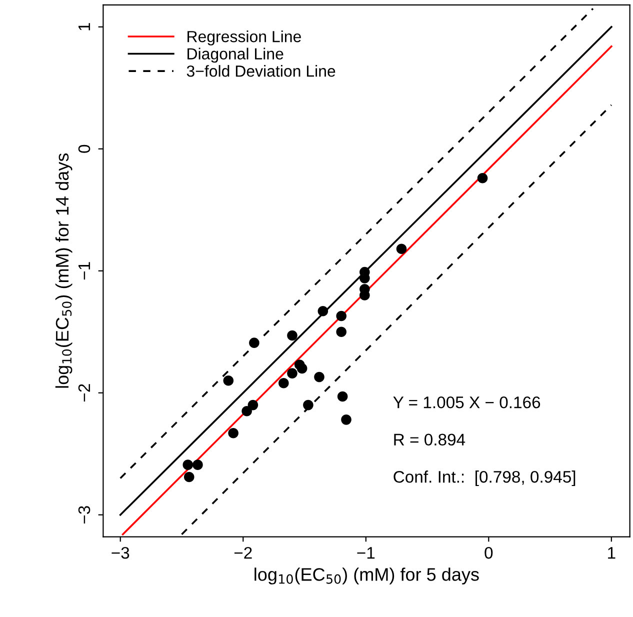  What do you see at coordinates (84, 271) in the screenshot?
I see `y-tick-label: −1` at bounding box center [84, 271].